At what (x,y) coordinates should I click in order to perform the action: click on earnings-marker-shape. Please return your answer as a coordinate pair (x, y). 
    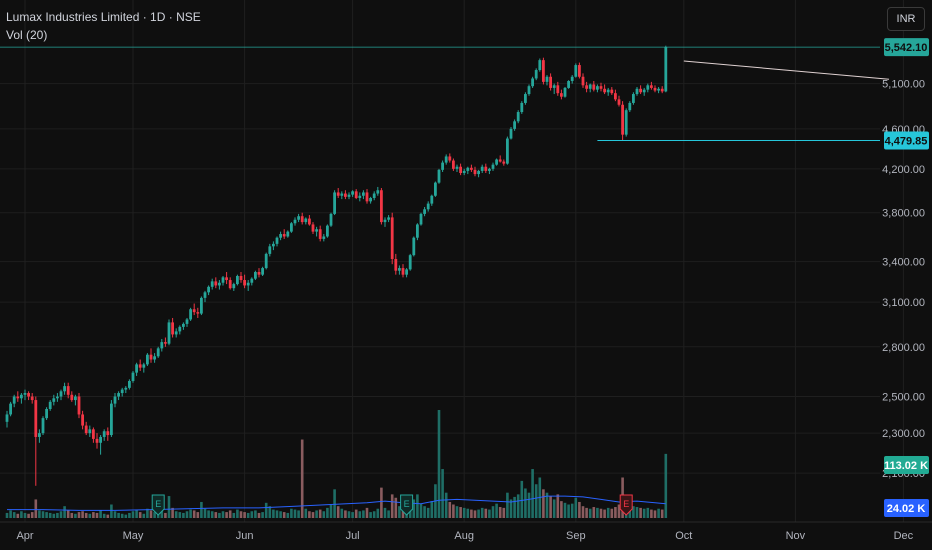
    Looking at the image, I should click on (407, 505).